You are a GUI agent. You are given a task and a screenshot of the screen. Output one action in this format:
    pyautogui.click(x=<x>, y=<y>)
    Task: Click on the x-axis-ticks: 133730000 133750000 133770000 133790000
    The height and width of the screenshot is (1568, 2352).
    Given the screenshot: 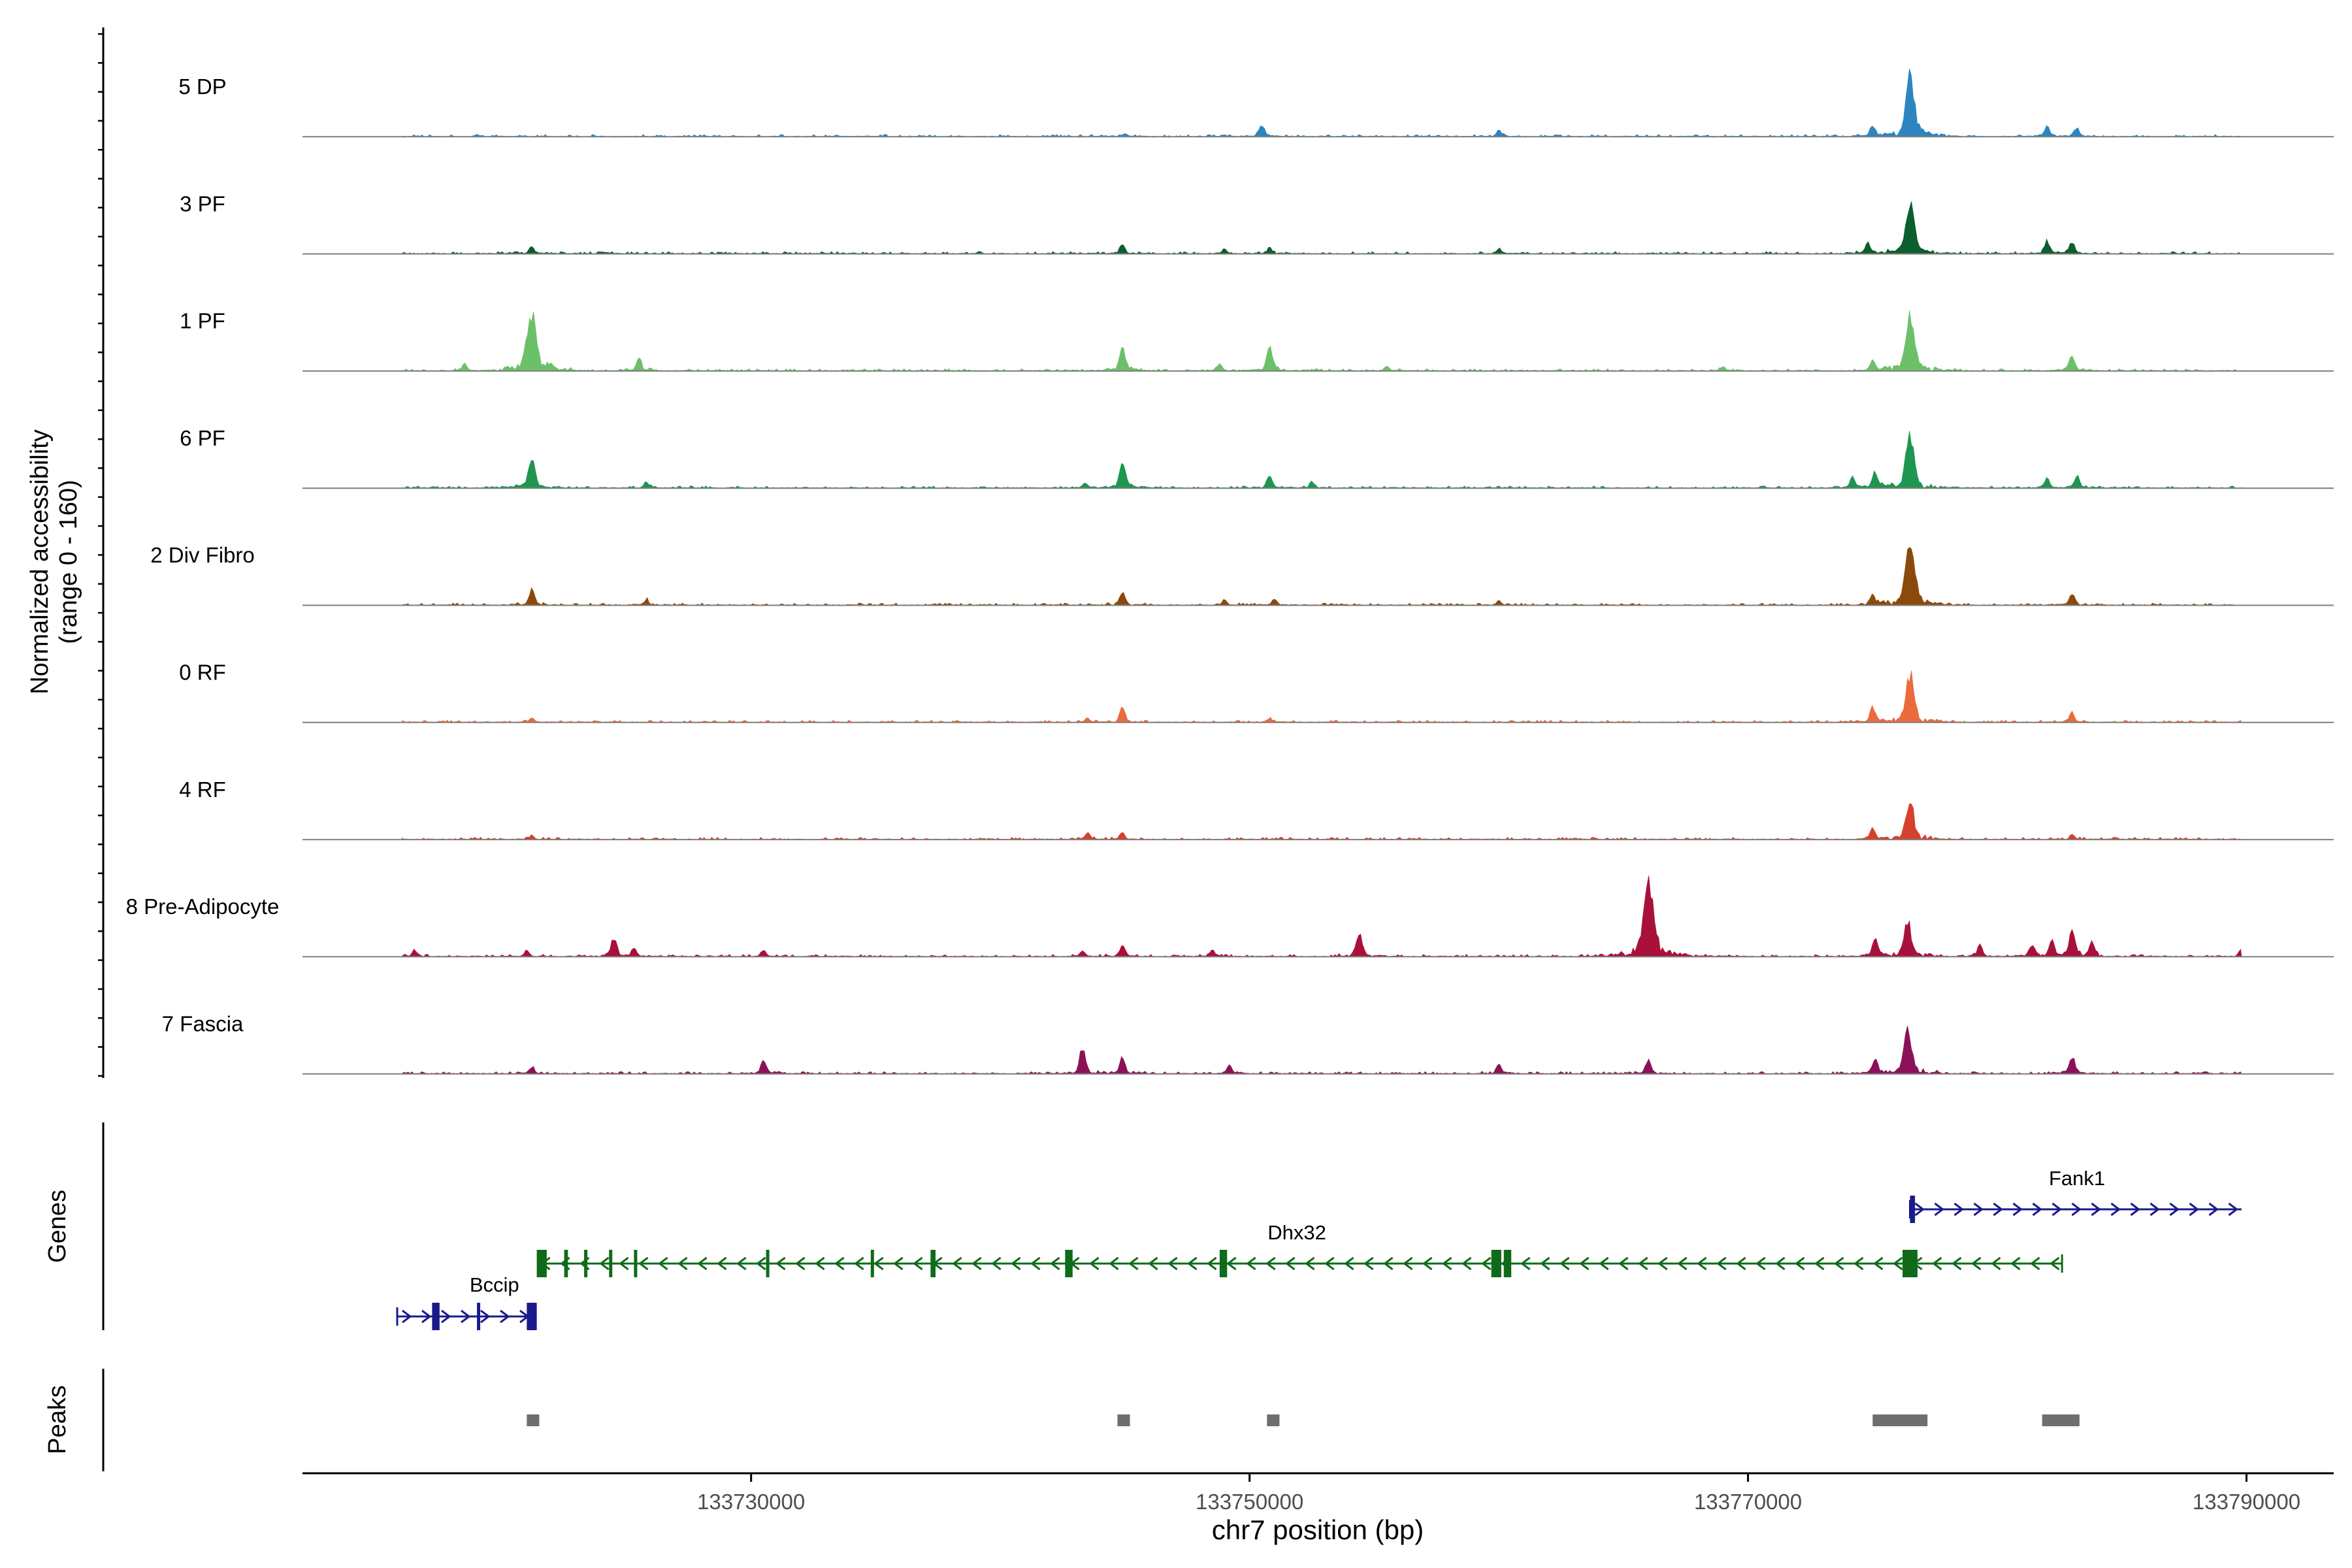 What is the action you would take?
    pyautogui.click(x=1498, y=1493)
    